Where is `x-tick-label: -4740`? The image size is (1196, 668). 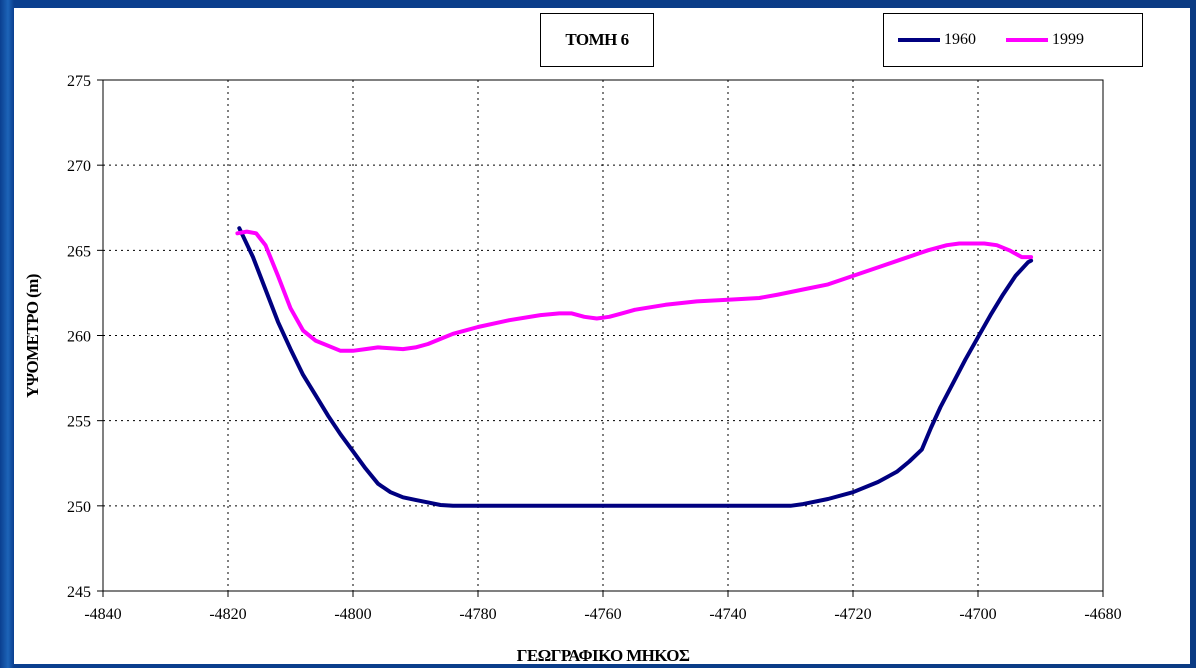
x-tick-label: -4740 is located at coordinates (727, 614).